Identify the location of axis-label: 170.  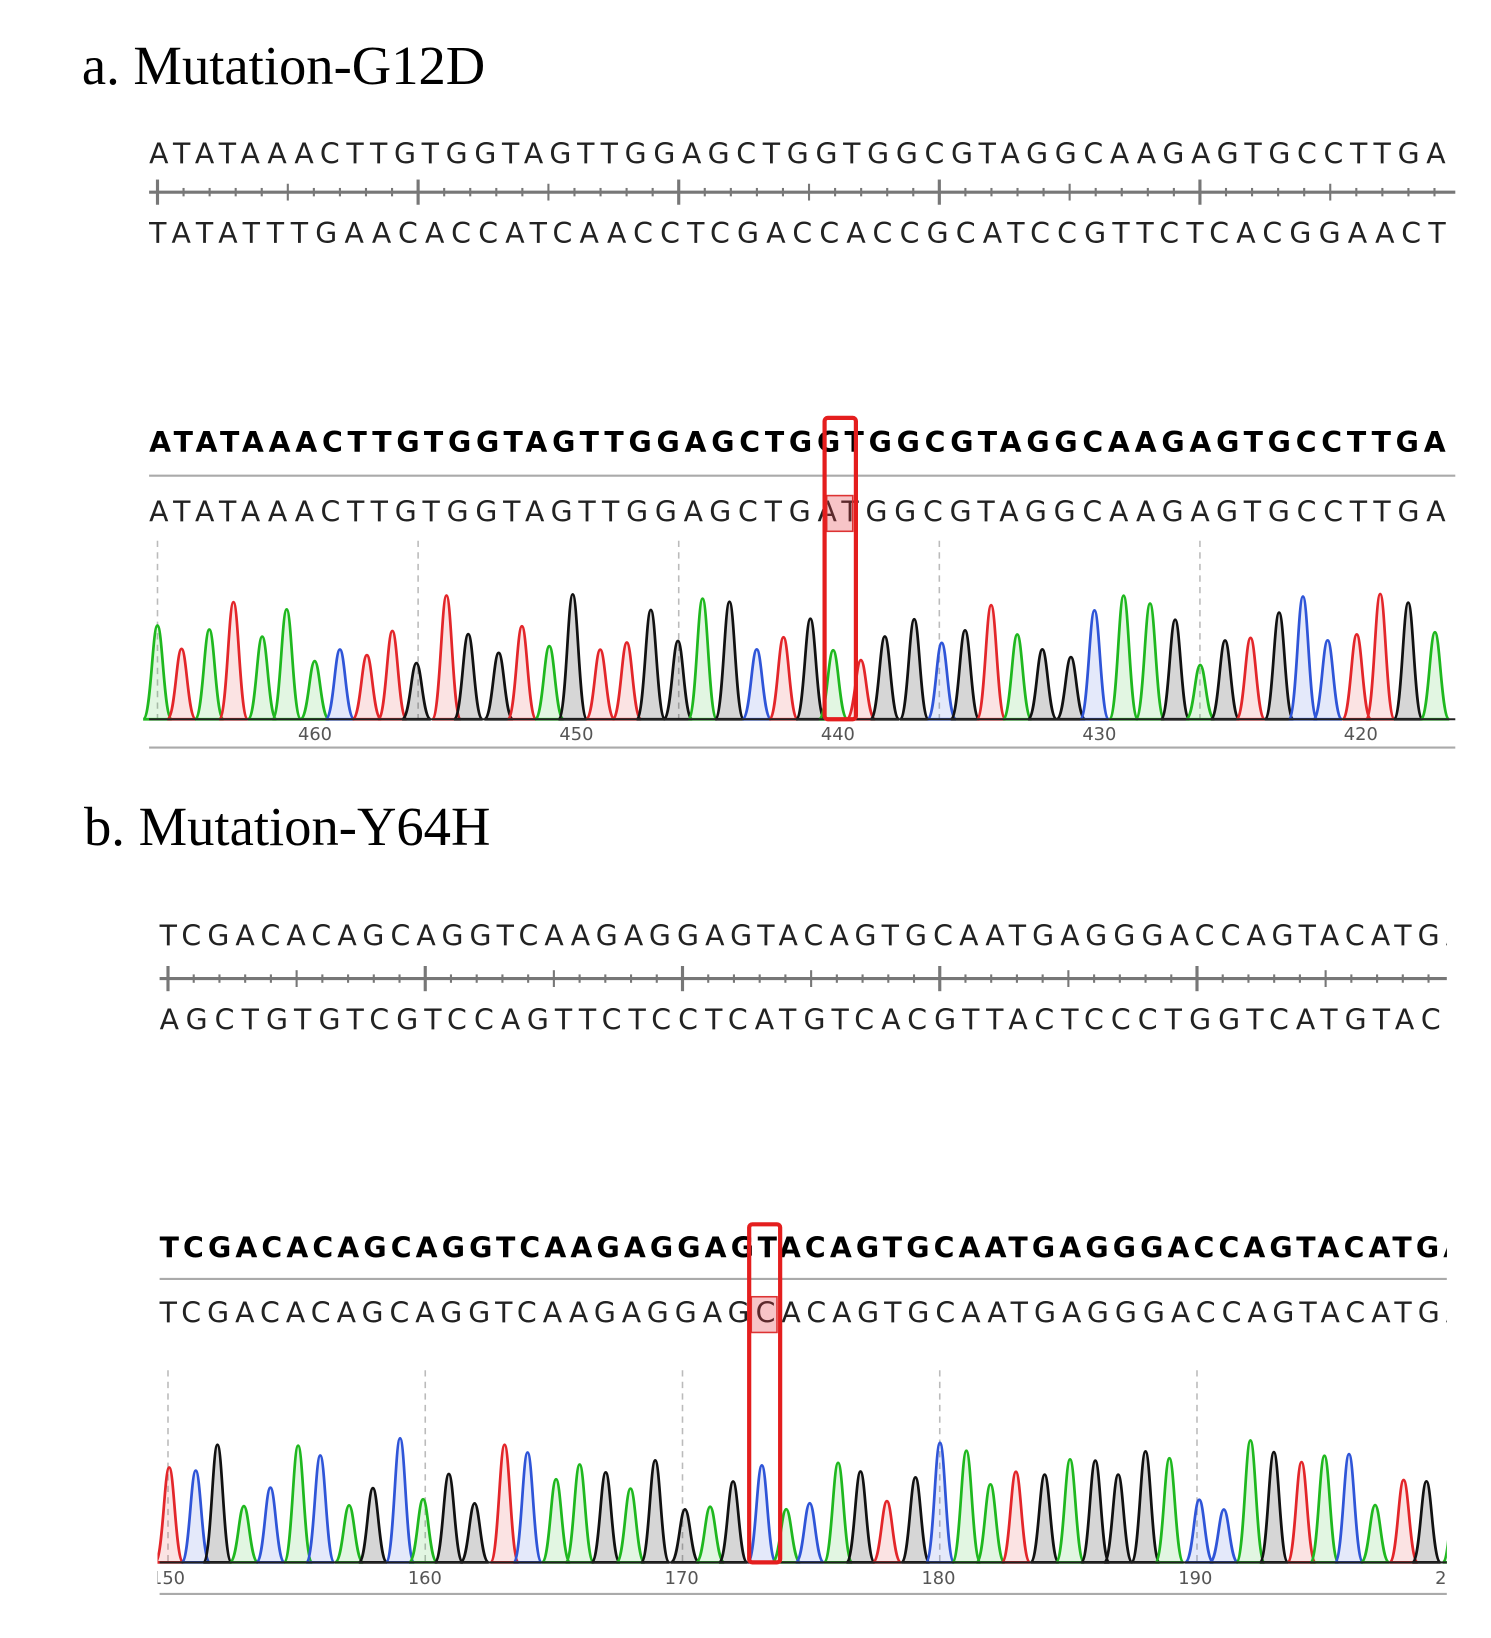
(682, 1578).